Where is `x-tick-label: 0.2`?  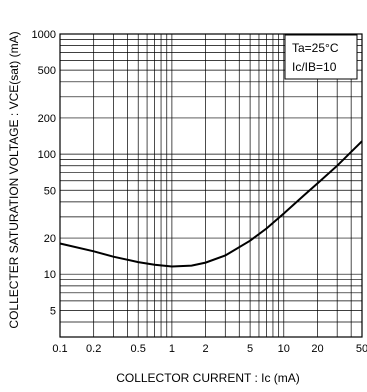
x-tick-label: 0.2 is located at coordinates (93, 349).